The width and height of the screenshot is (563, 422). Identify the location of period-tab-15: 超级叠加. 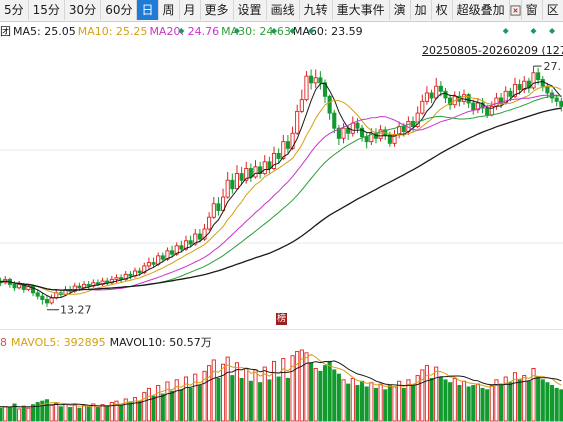
(481, 10).